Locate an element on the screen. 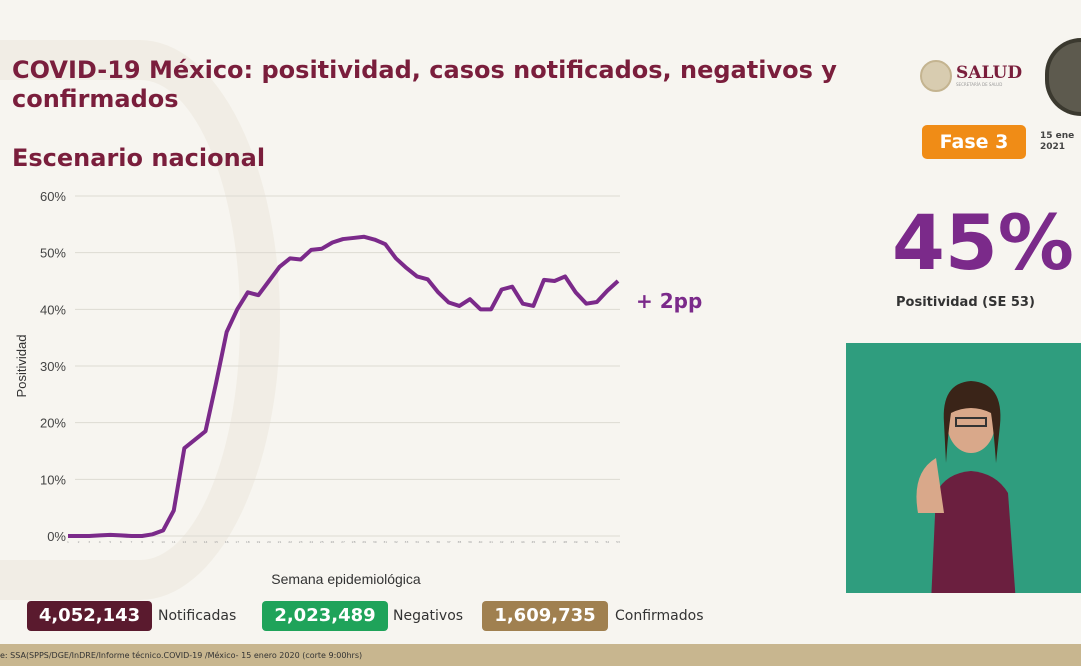  x-tick-label: 24 is located at coordinates (311, 542).